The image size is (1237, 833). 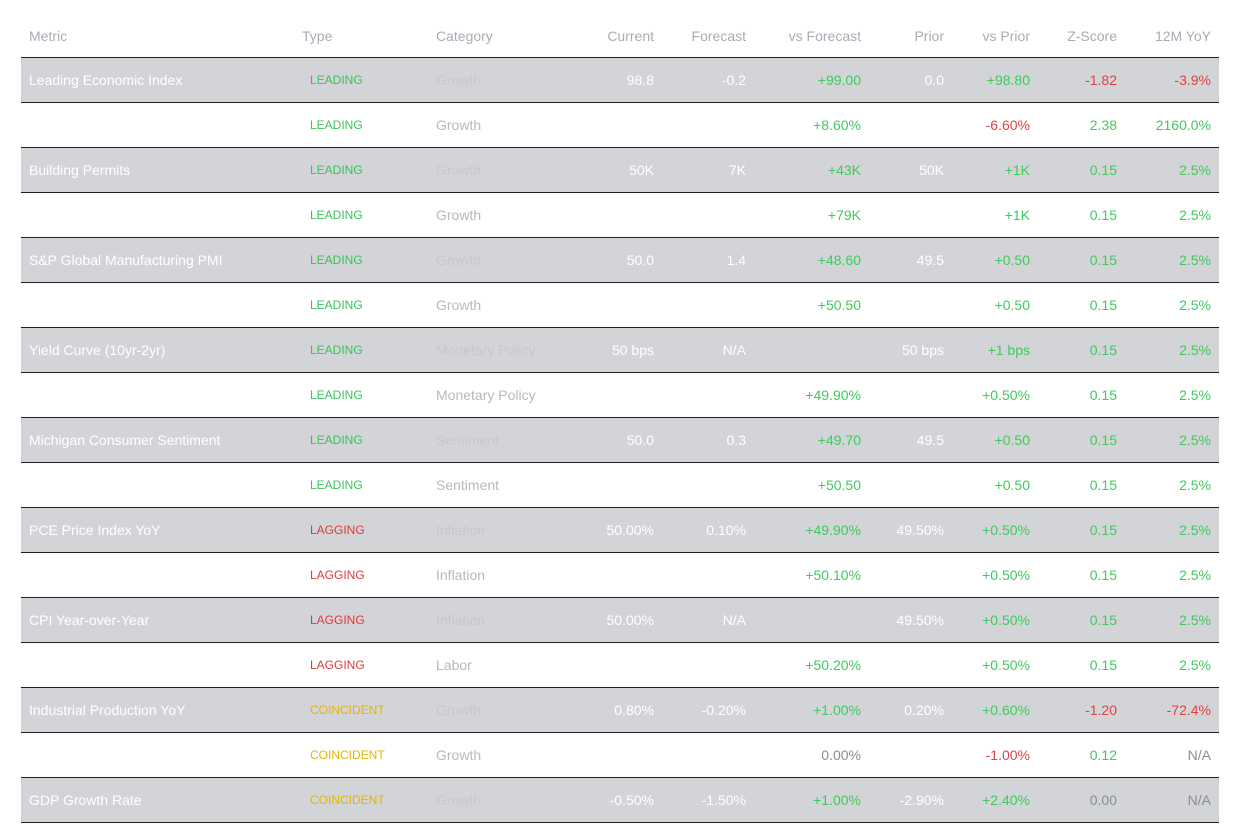 What do you see at coordinates (157, 80) in the screenshot?
I see `metric-cell: Leading Economic Index` at bounding box center [157, 80].